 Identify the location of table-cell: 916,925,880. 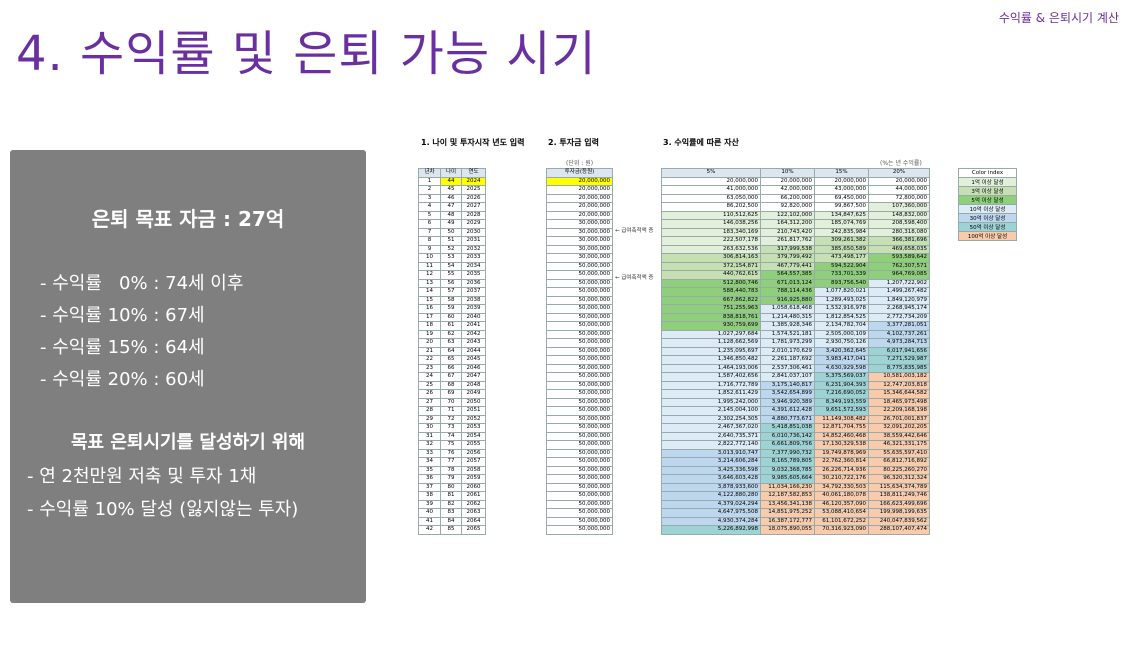
(787, 300).